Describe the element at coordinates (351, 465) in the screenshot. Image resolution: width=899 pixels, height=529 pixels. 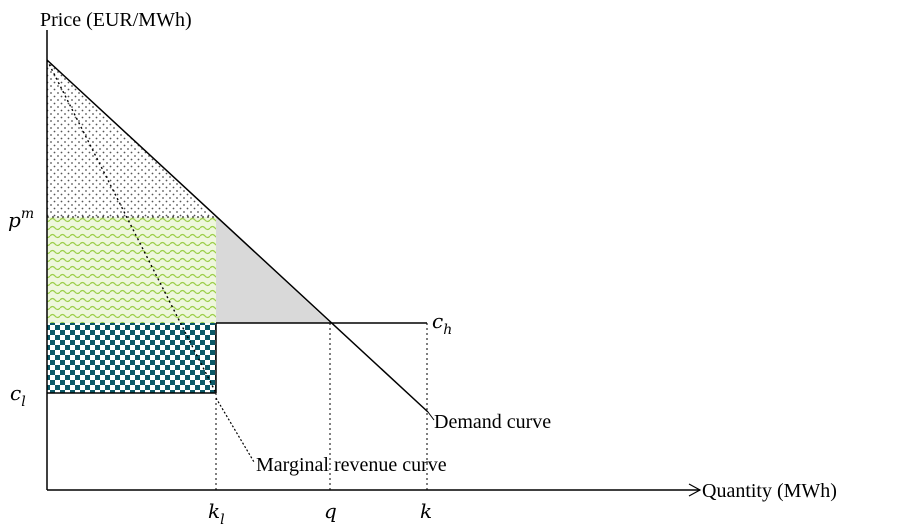
I see `mr-label: Marginal revenue curve` at that location.